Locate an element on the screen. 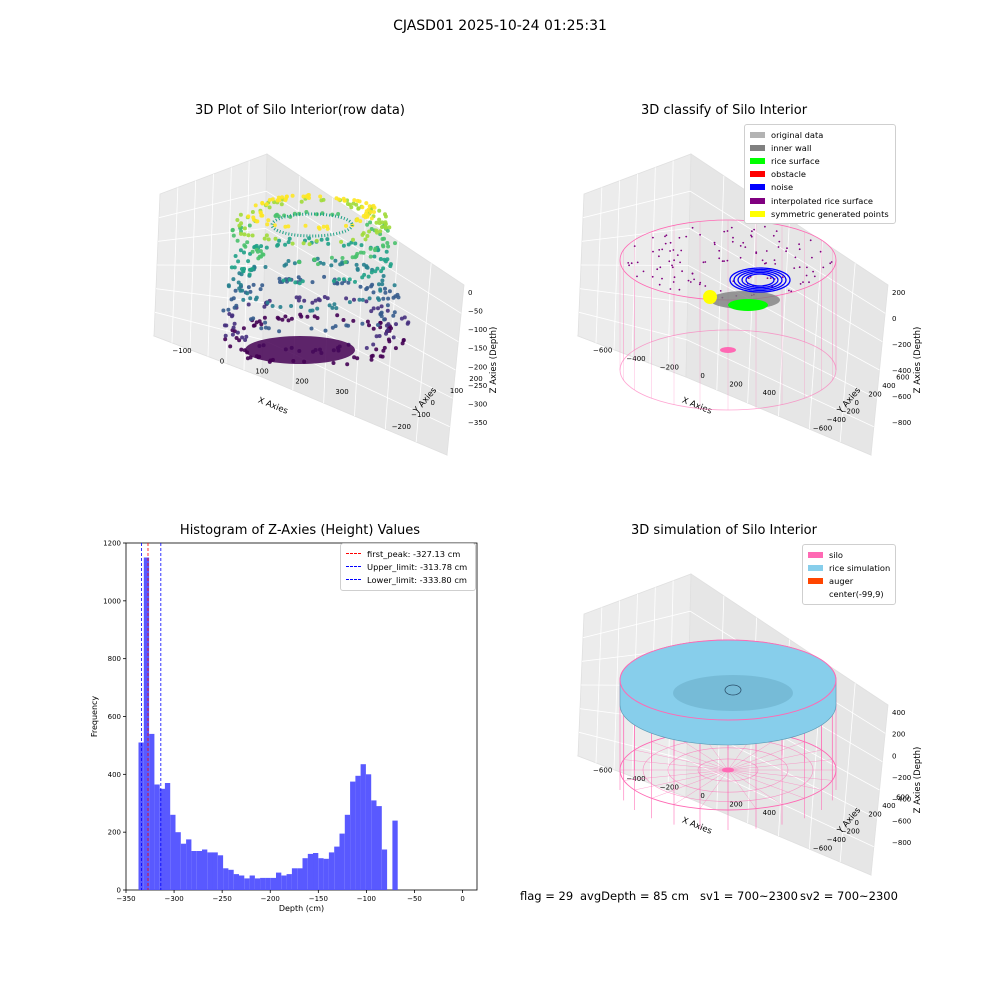  legend-label: first_peak: -327.13 cm is located at coordinates (414, 553).